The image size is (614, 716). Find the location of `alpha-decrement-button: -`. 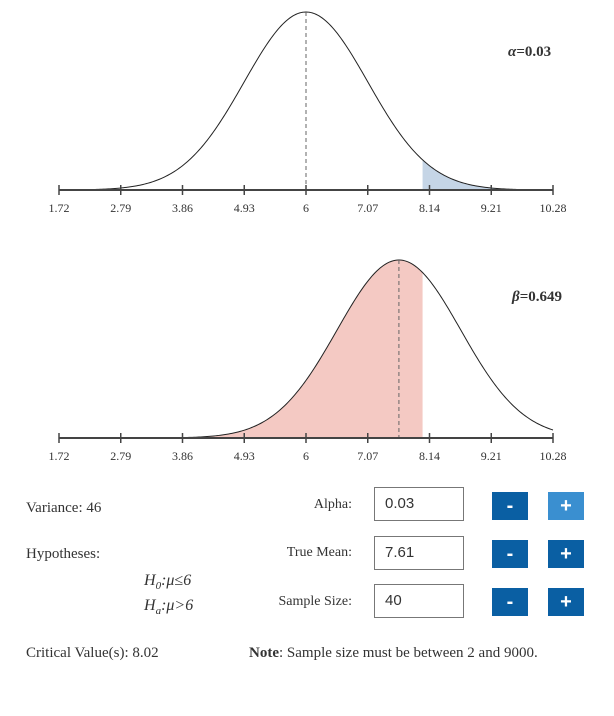

alpha-decrement-button: - is located at coordinates (510, 506).